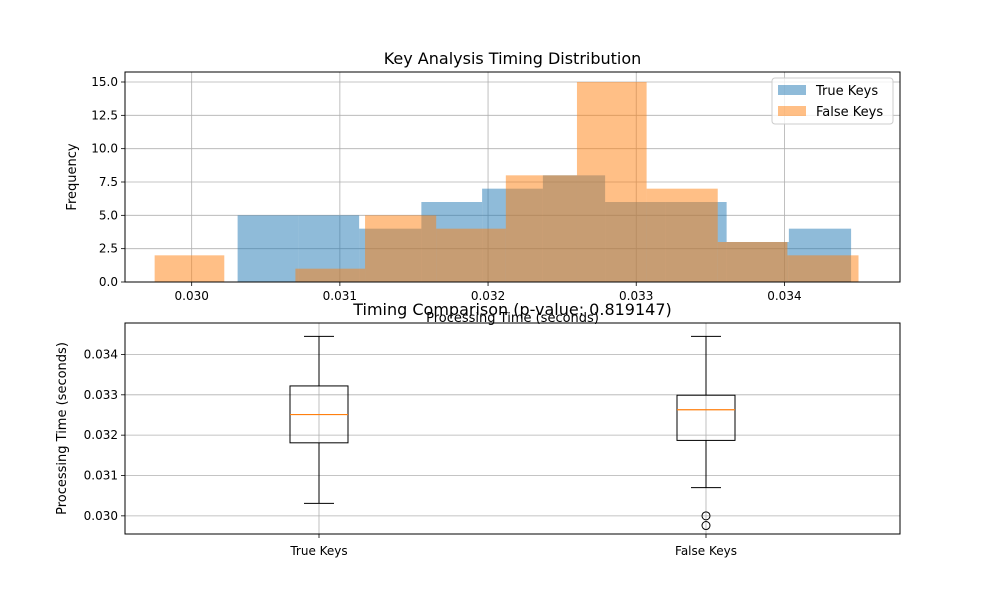 This screenshot has width=1000, height=600. Describe the element at coordinates (512, 318) in the screenshot. I see `histogram-x-axis-label: Processing Time (seconds)` at that location.